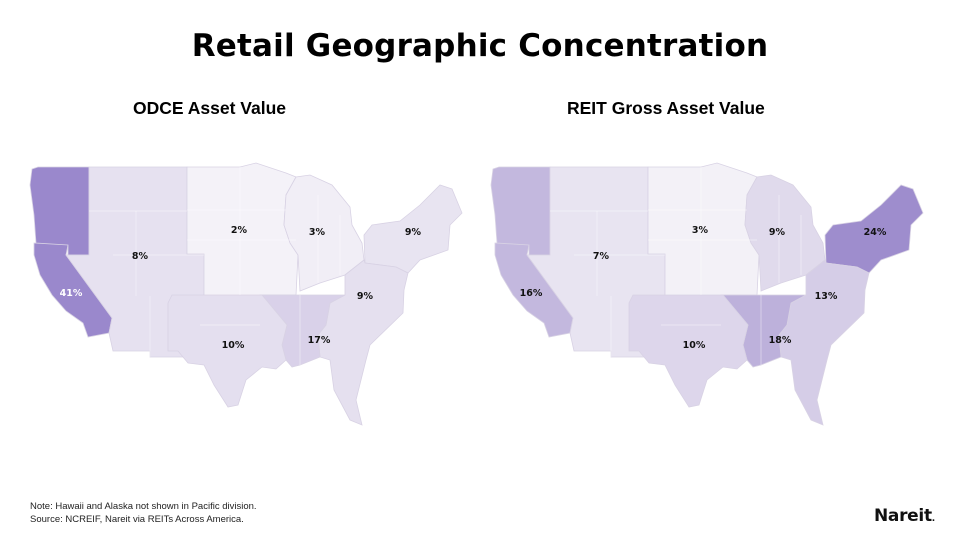 The width and height of the screenshot is (960, 540). I want to click on region-label-ne: 24%, so click(875, 232).